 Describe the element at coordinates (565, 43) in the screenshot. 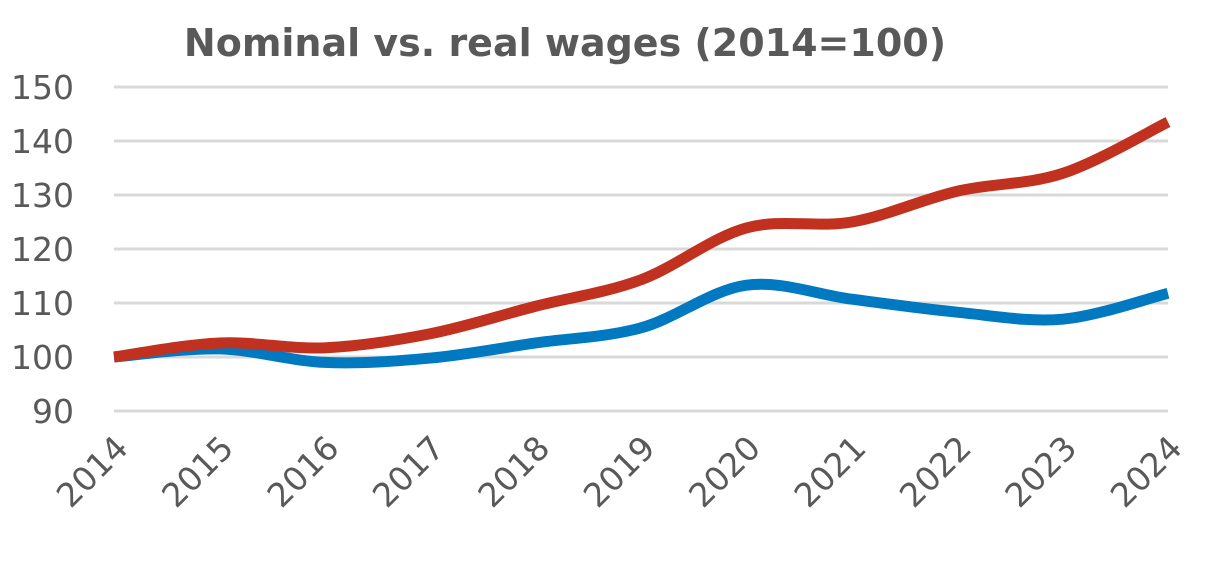

I see `chart-title: Nominal vs. real wages (2014=100)` at that location.